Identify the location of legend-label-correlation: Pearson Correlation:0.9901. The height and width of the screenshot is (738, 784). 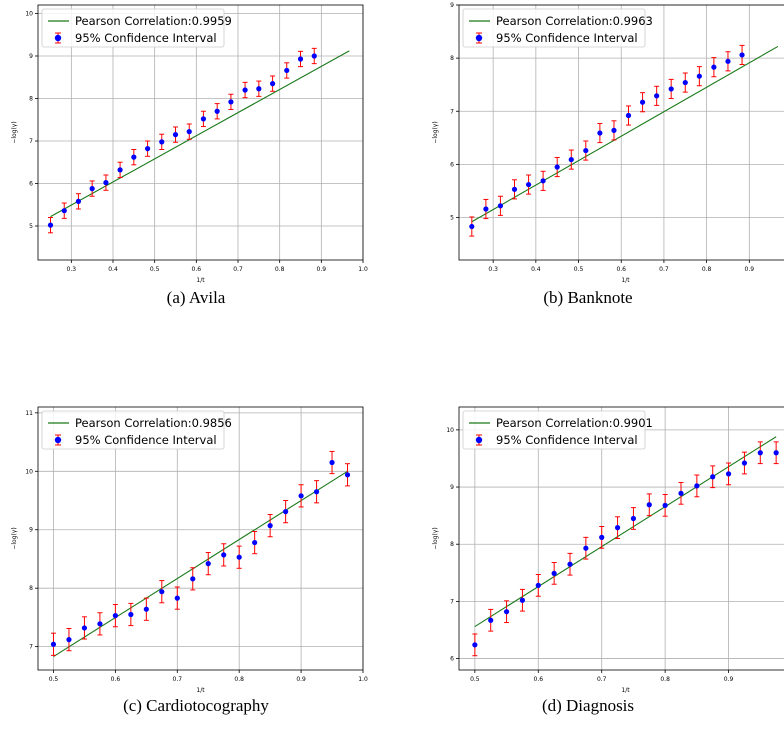
(574, 423).